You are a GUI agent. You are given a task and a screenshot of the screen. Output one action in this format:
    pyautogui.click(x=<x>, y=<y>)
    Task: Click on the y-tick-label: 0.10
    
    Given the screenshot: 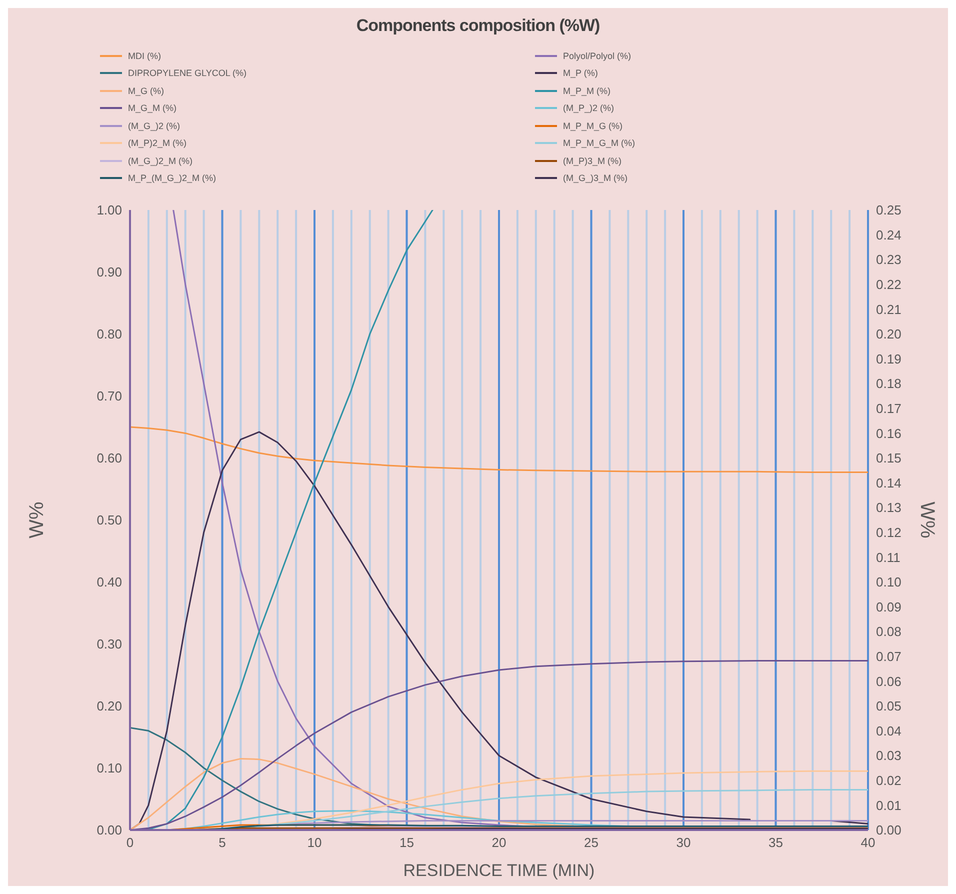 What is the action you would take?
    pyautogui.click(x=109, y=768)
    